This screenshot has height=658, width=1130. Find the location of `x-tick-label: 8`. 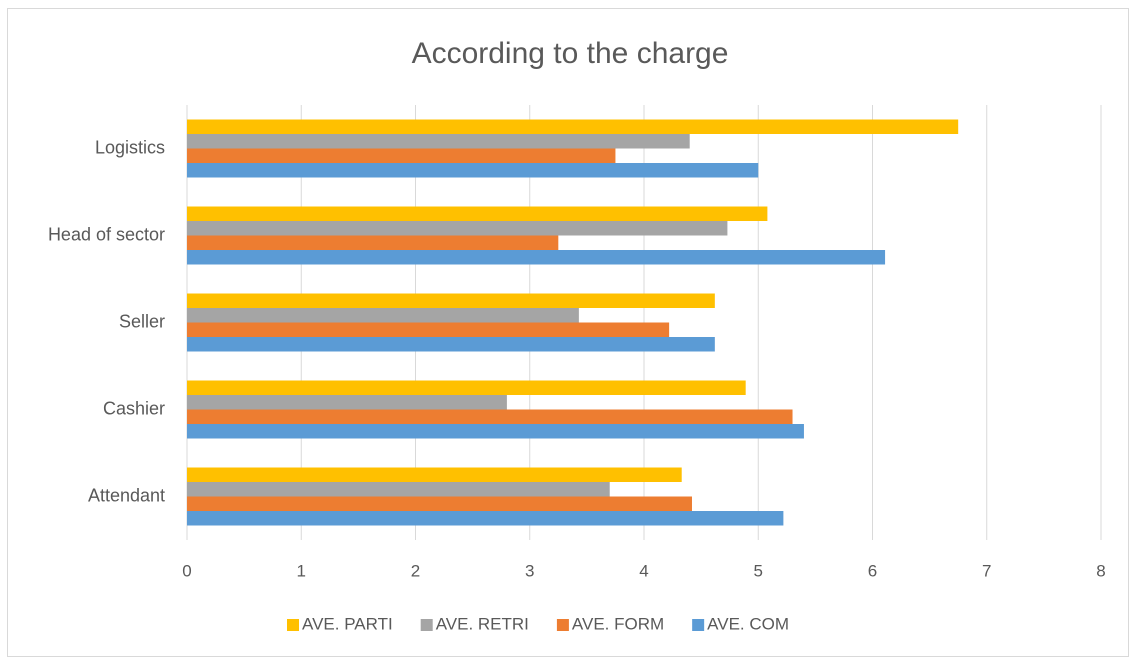

x-tick-label: 8 is located at coordinates (1100, 570).